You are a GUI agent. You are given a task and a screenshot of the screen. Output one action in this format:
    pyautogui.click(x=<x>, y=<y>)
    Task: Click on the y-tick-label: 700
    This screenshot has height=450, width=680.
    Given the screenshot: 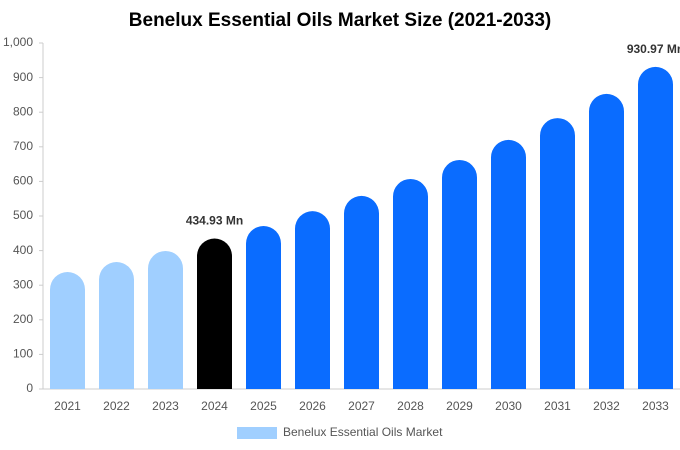 What is the action you would take?
    pyautogui.click(x=23, y=146)
    